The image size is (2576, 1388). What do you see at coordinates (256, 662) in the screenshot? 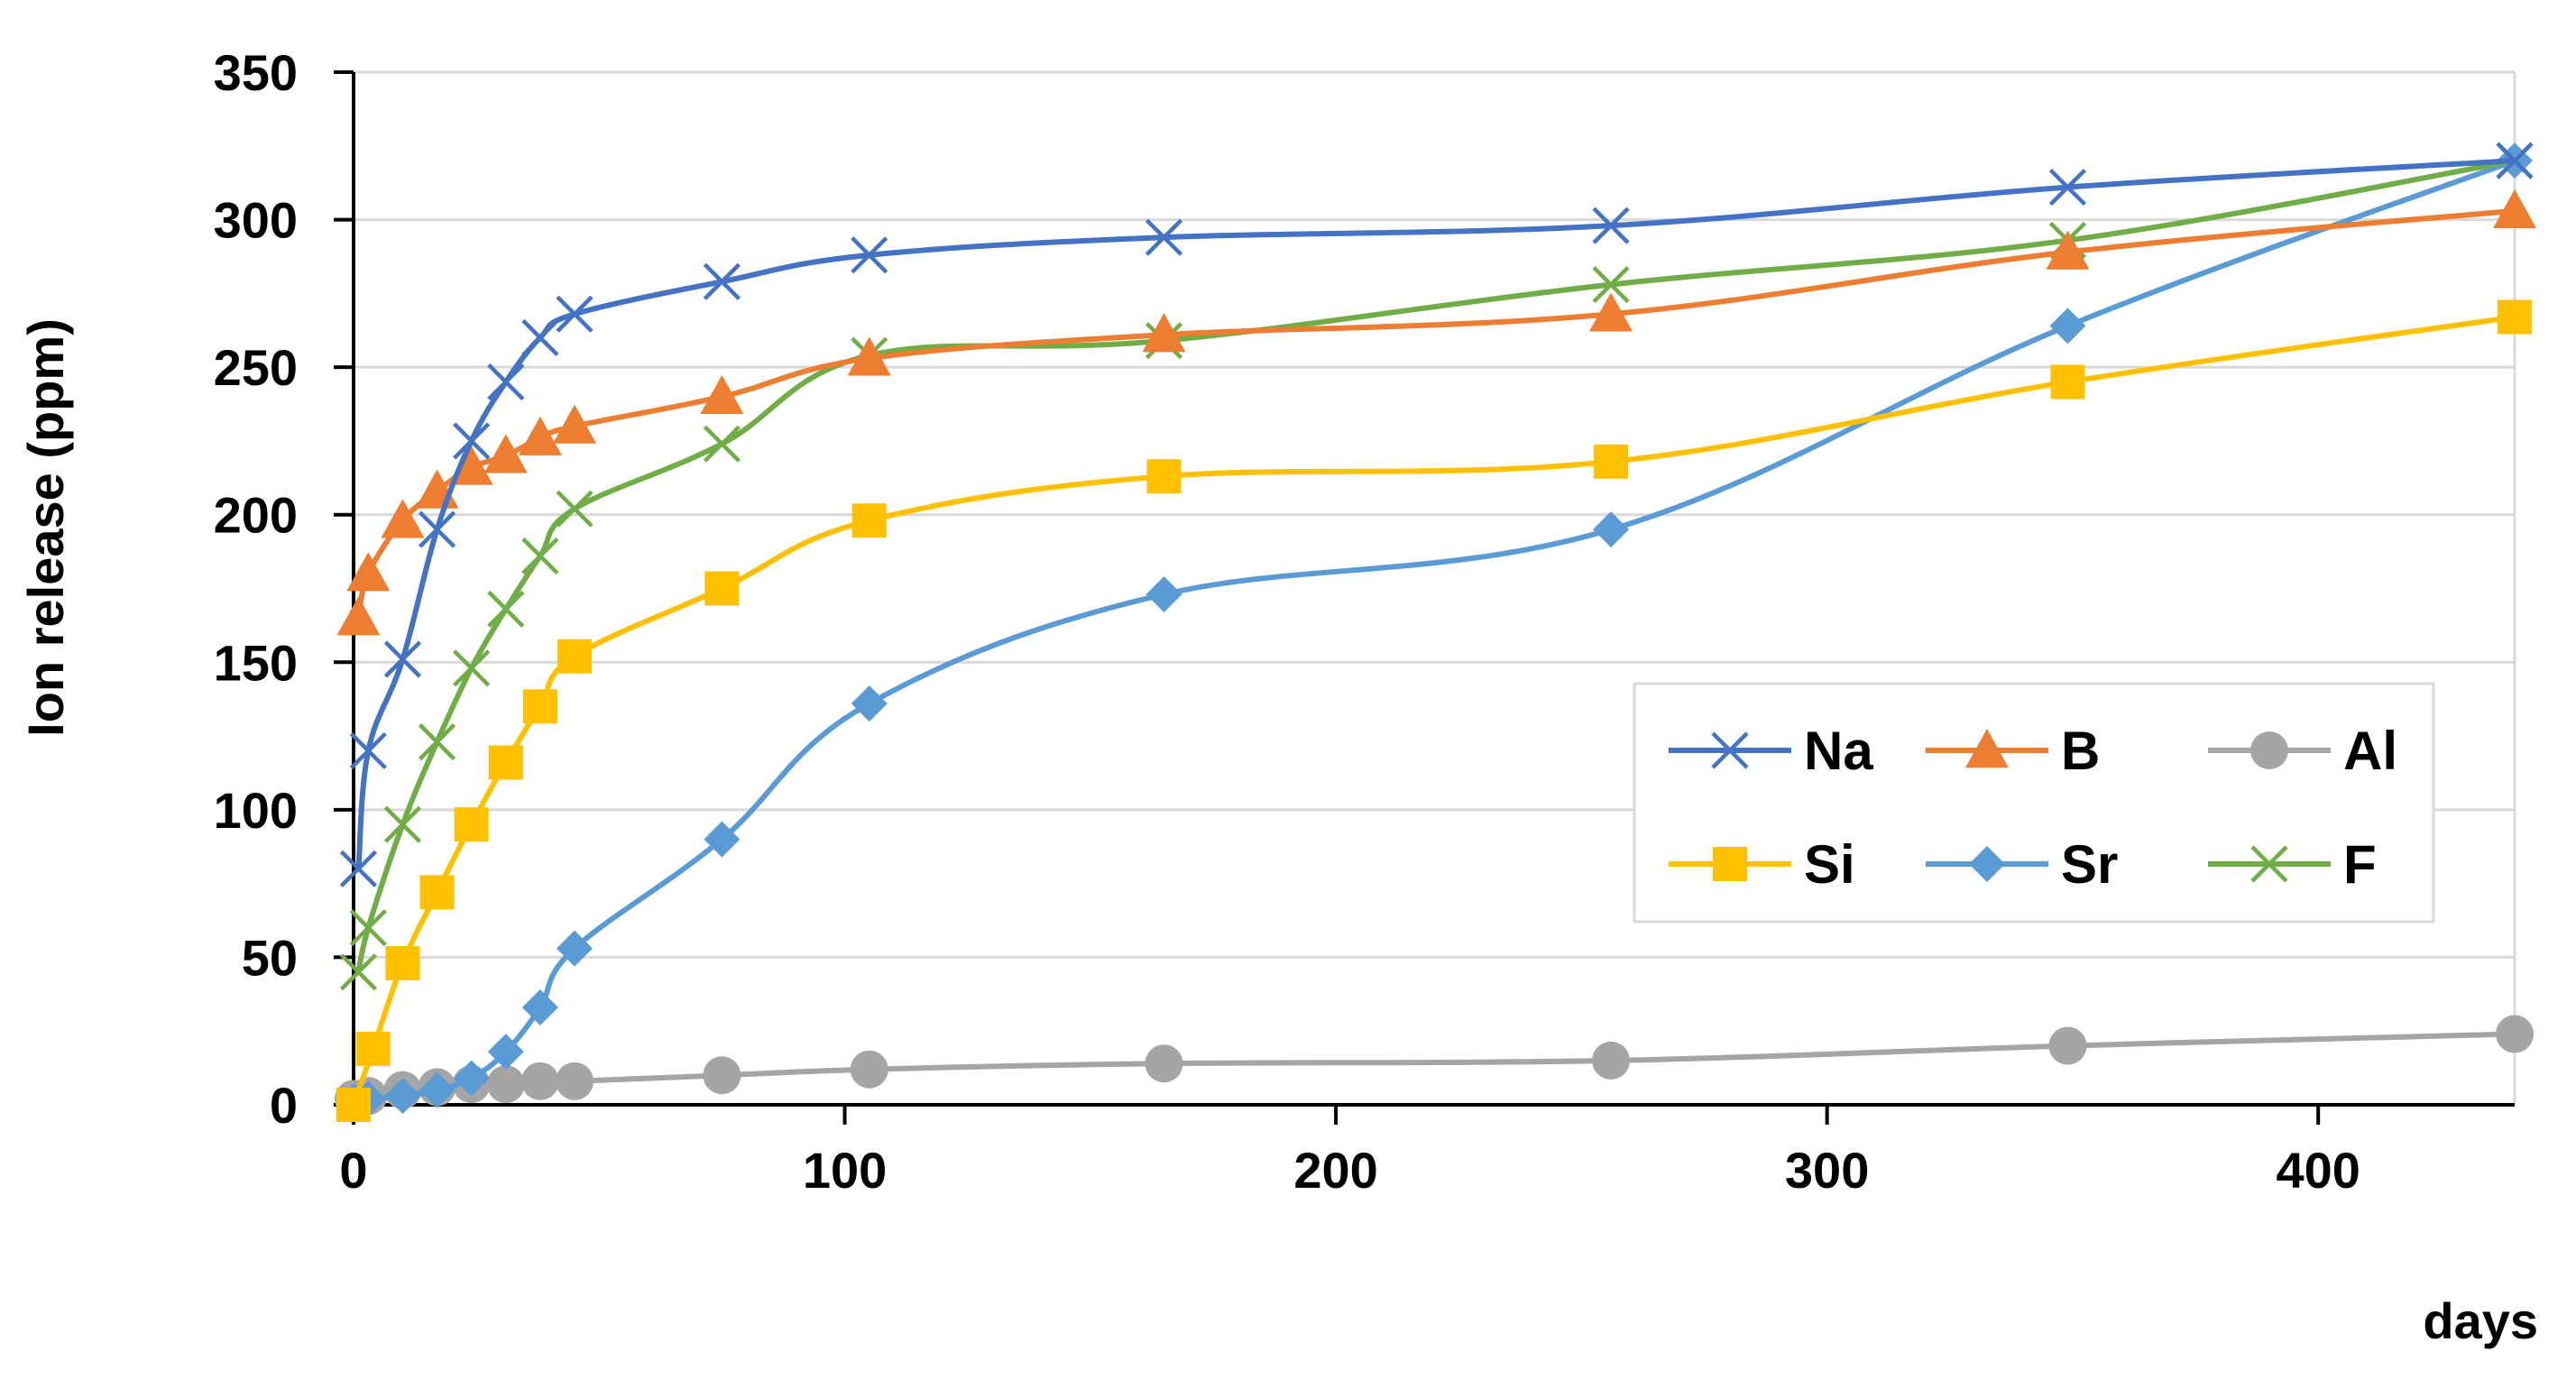
I see `y-tick-label: 150` at bounding box center [256, 662].